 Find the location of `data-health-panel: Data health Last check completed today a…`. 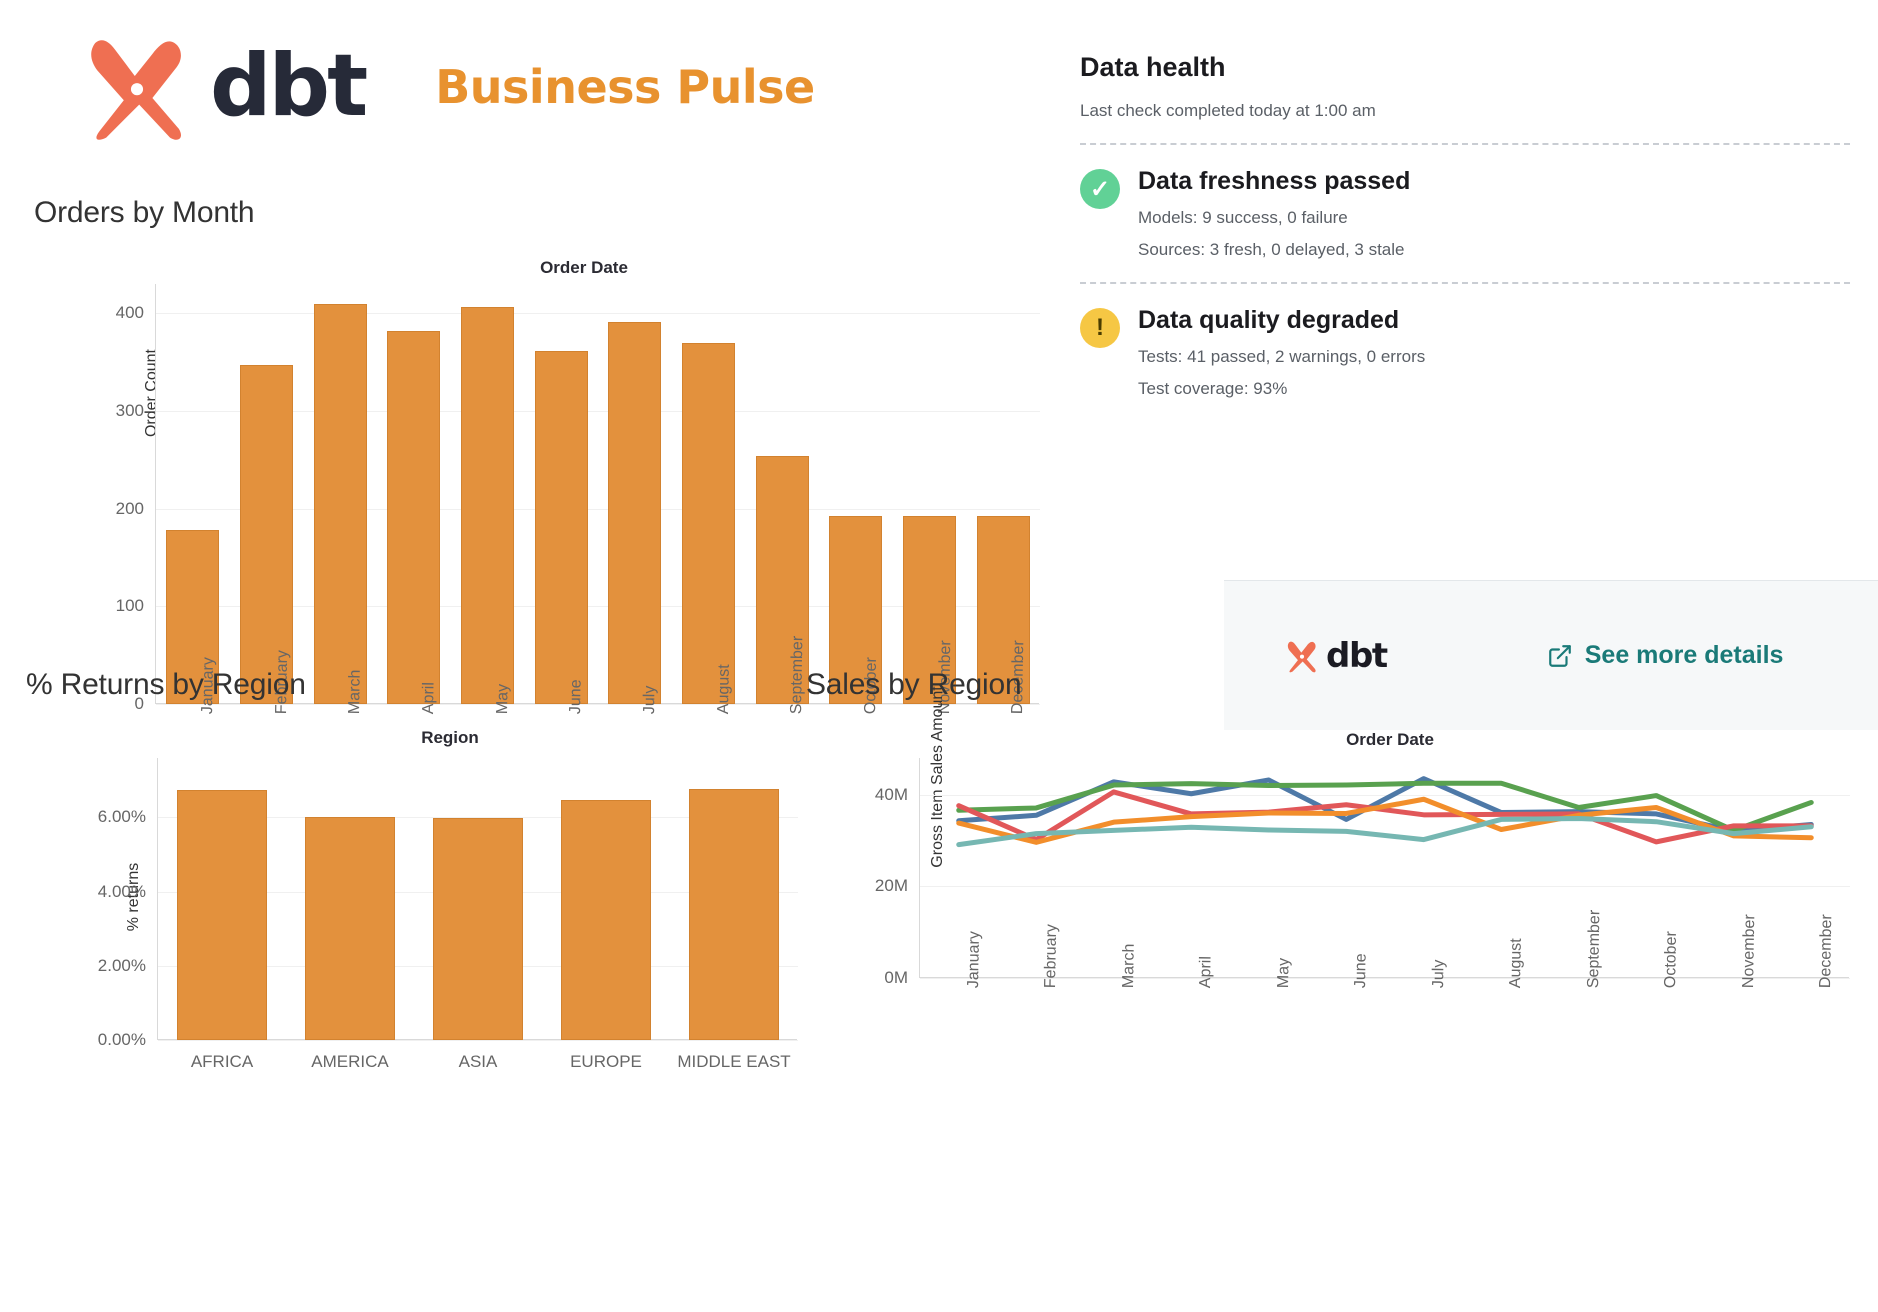

data-health-panel: Data health Last check completed today a… is located at coordinates (1465, 225).